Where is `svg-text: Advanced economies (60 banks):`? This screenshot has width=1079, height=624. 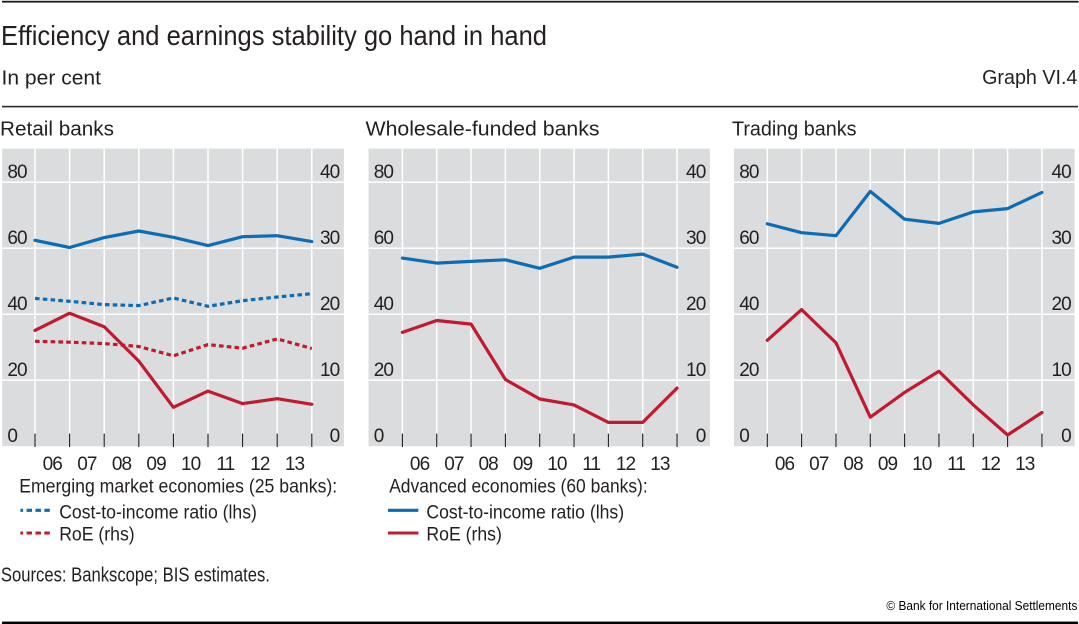
svg-text: Advanced economies (60 banks): is located at coordinates (518, 487).